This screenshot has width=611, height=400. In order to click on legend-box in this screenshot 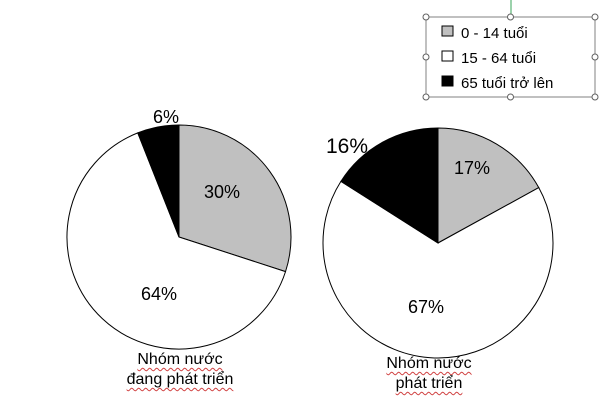, I will do `click(510, 57)`.